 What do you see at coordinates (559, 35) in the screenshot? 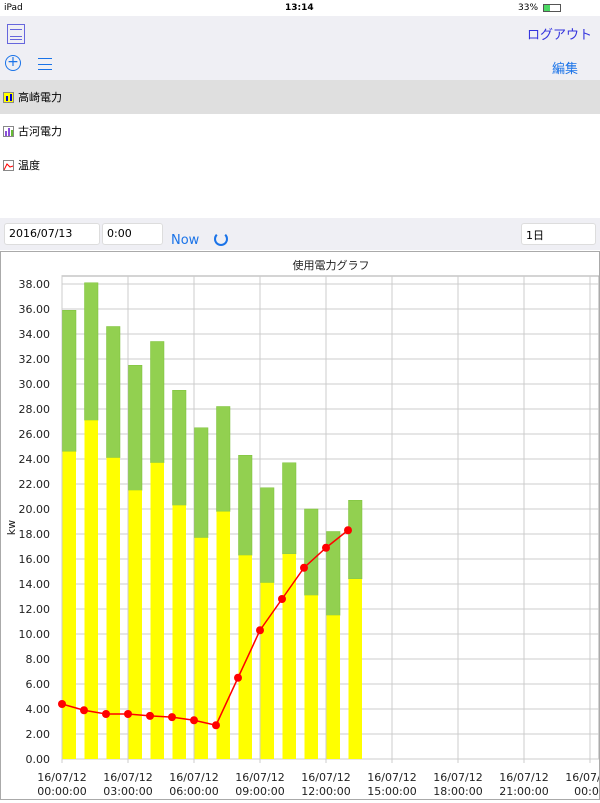
I see `logout-button: ログアウト` at bounding box center [559, 35].